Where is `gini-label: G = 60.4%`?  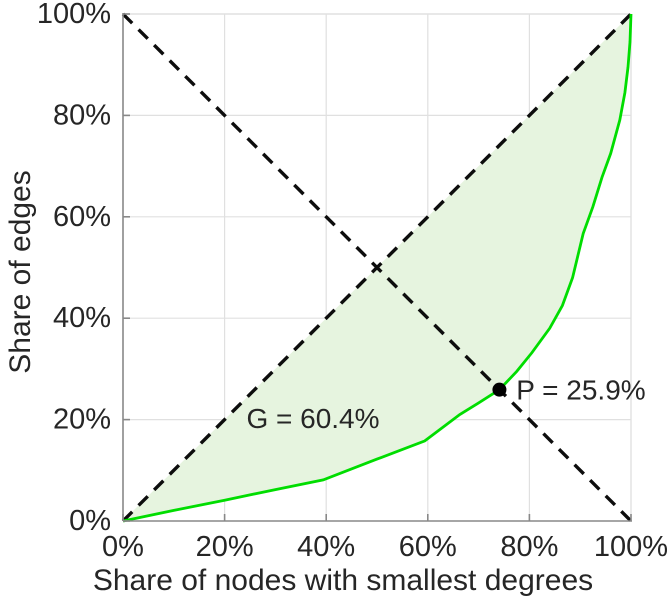
gini-label: G = 60.4% is located at coordinates (312, 418).